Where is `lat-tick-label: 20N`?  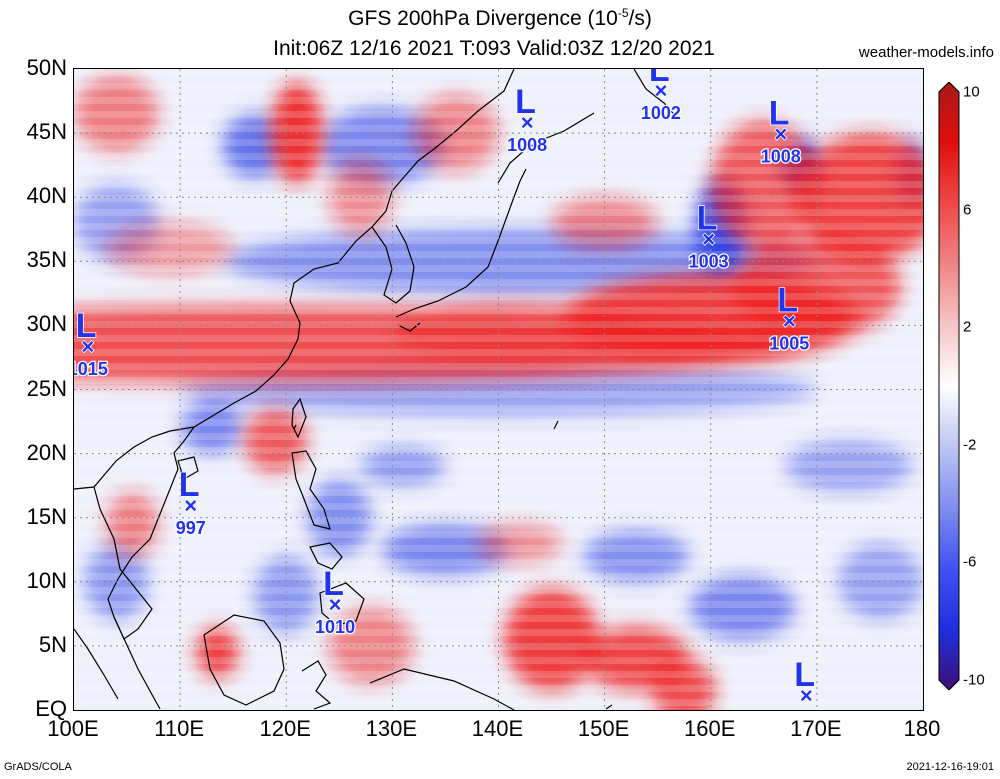
lat-tick-label: 20N is located at coordinates (46, 452).